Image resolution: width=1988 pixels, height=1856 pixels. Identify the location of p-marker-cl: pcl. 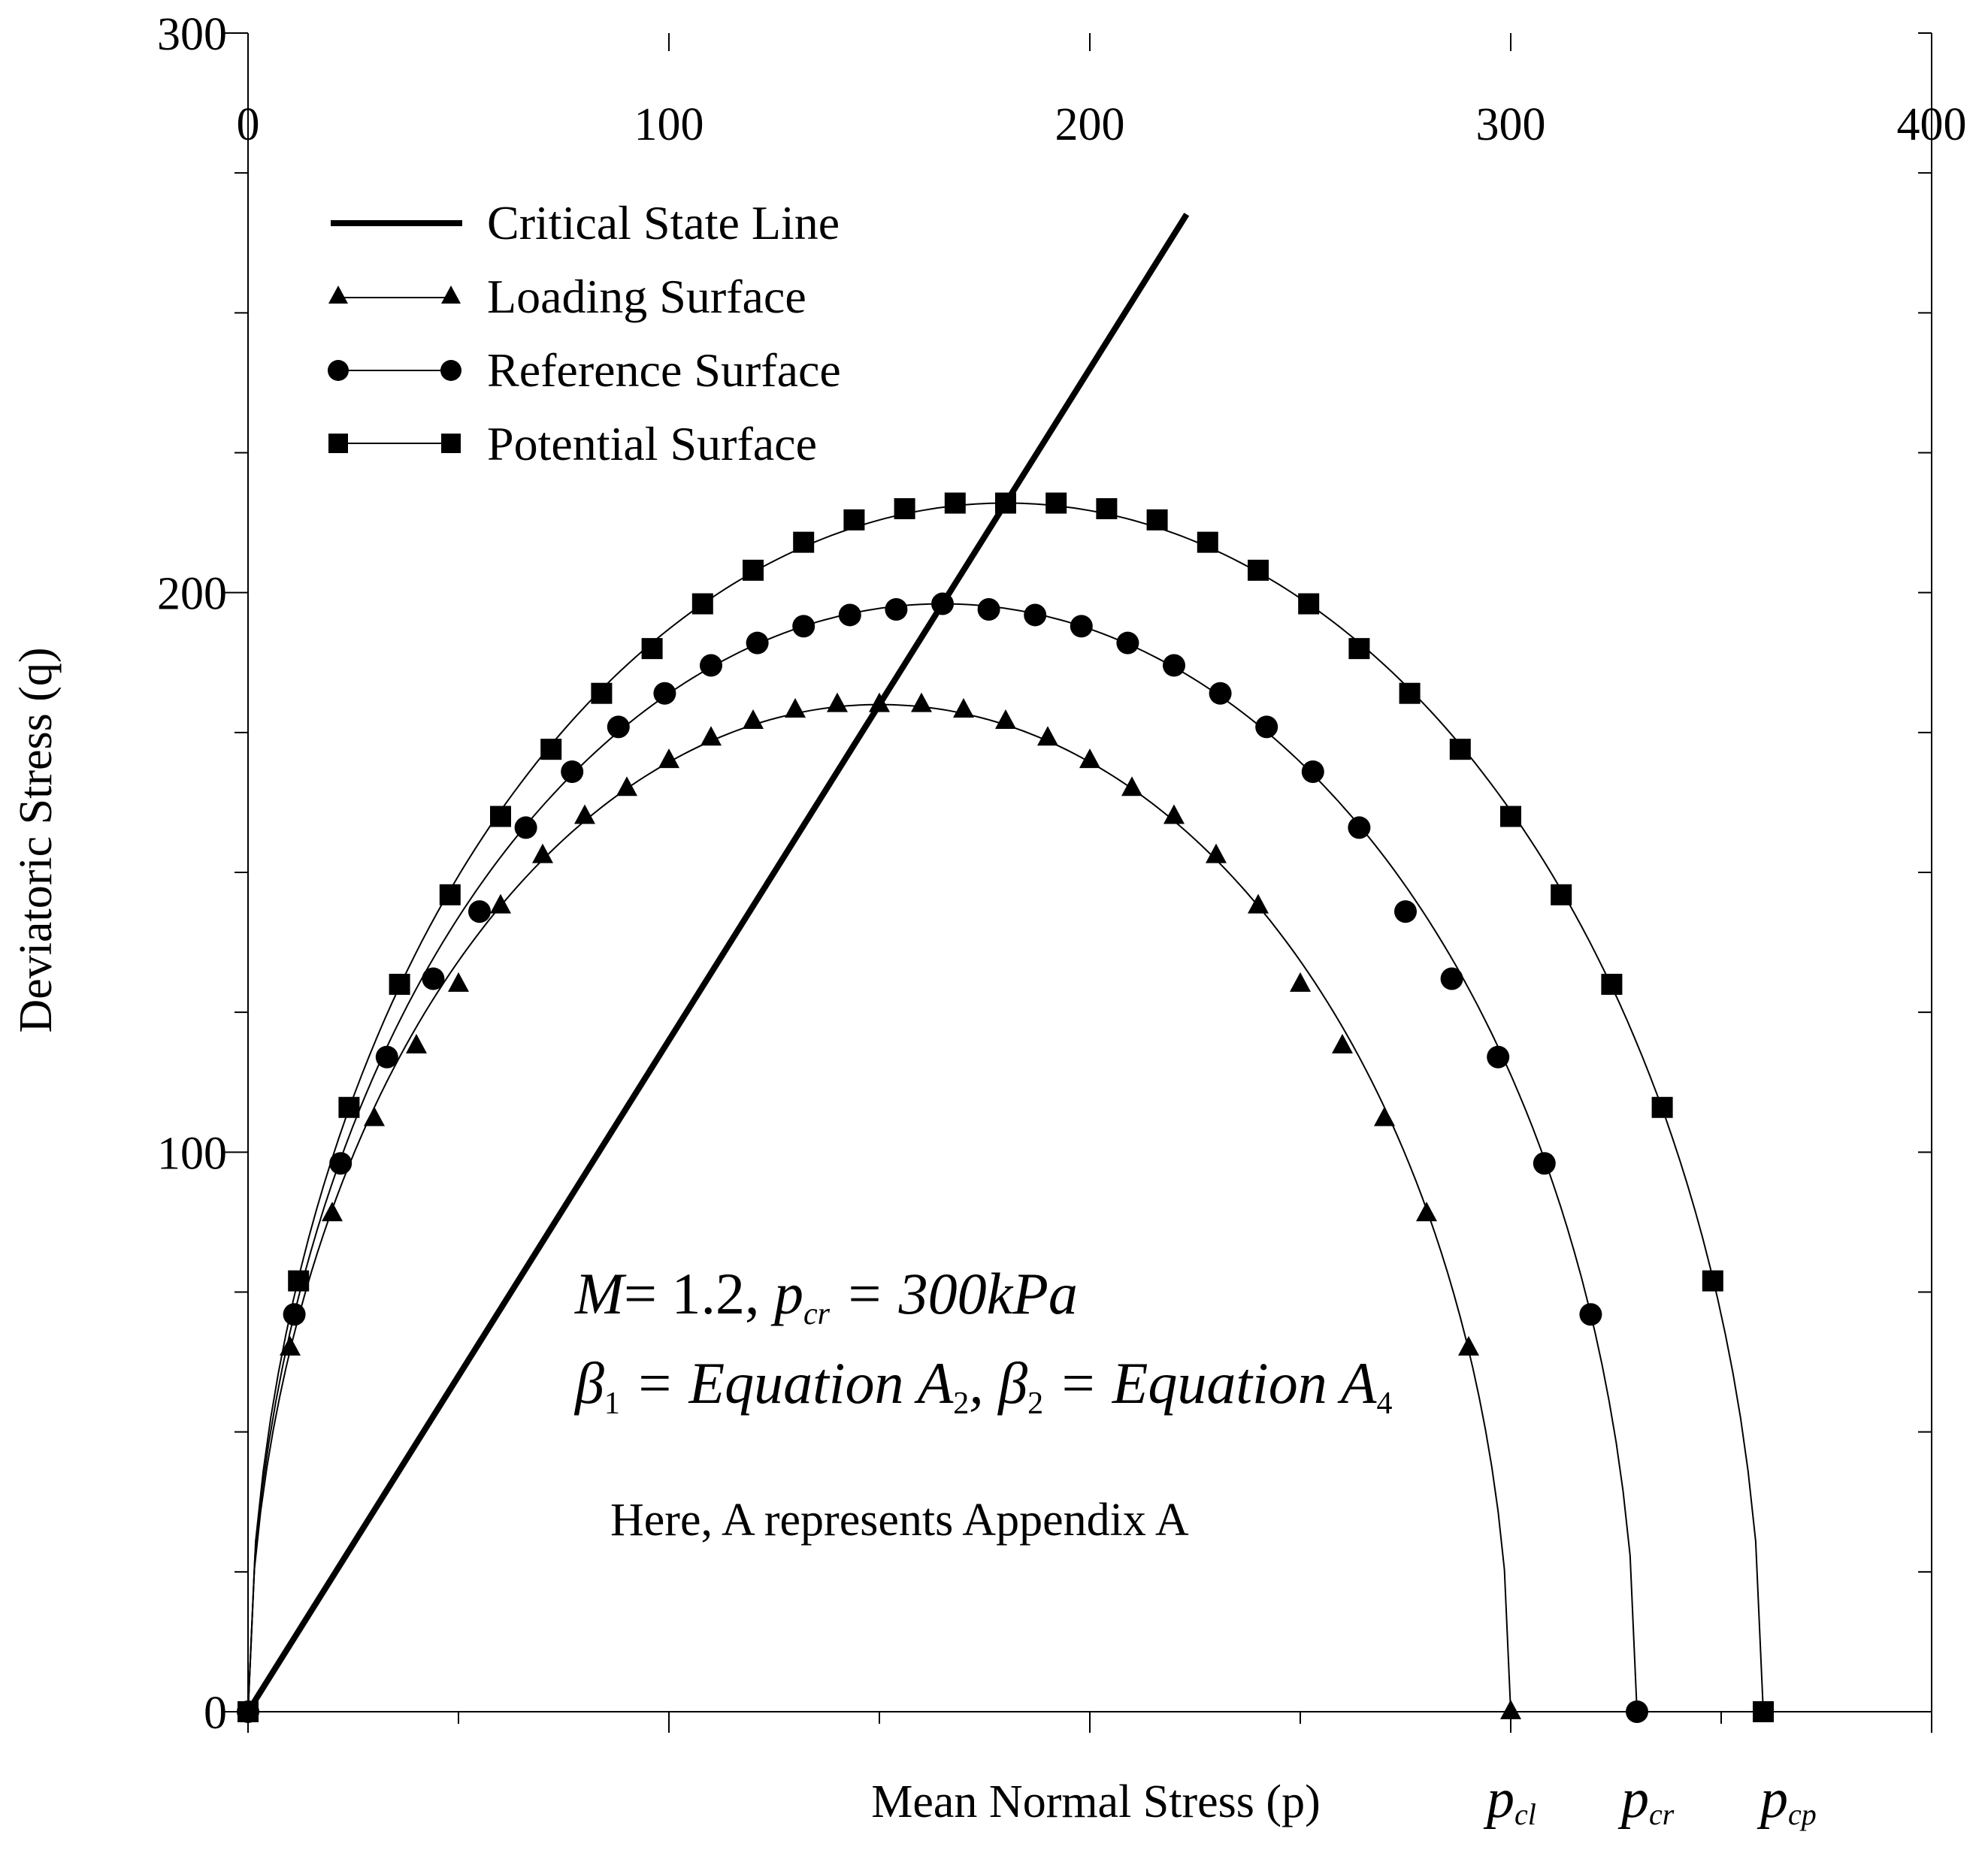
(1510, 1799).